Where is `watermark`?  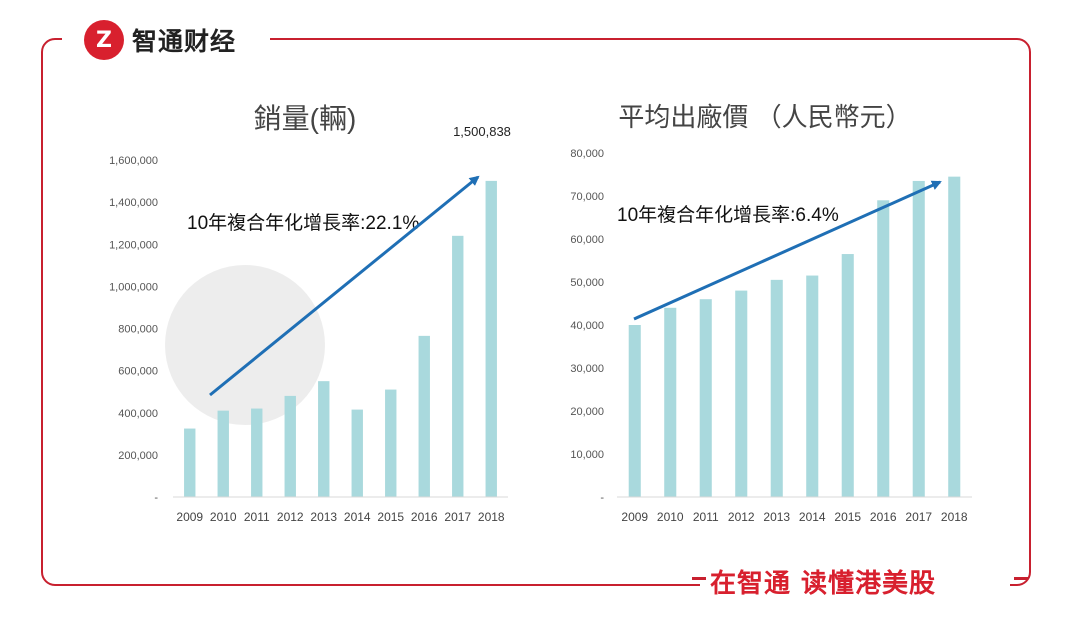
watermark is located at coordinates (245, 345).